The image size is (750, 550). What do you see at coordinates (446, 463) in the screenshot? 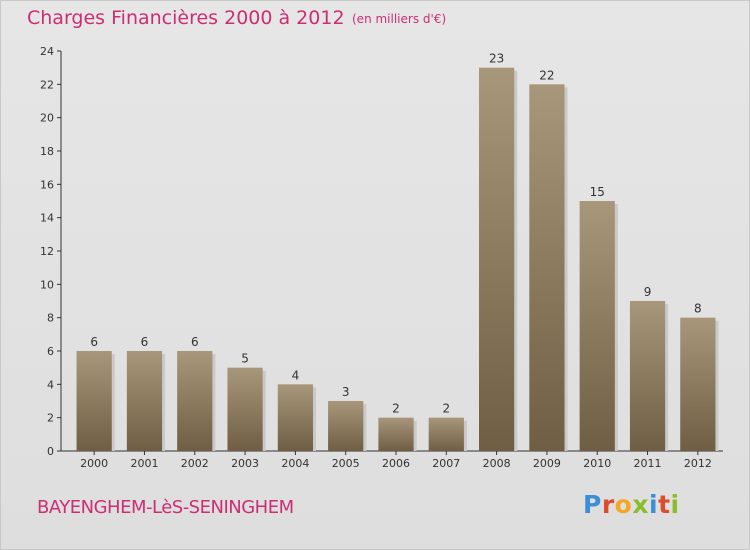
I see `x-tick-label: 2007` at bounding box center [446, 463].